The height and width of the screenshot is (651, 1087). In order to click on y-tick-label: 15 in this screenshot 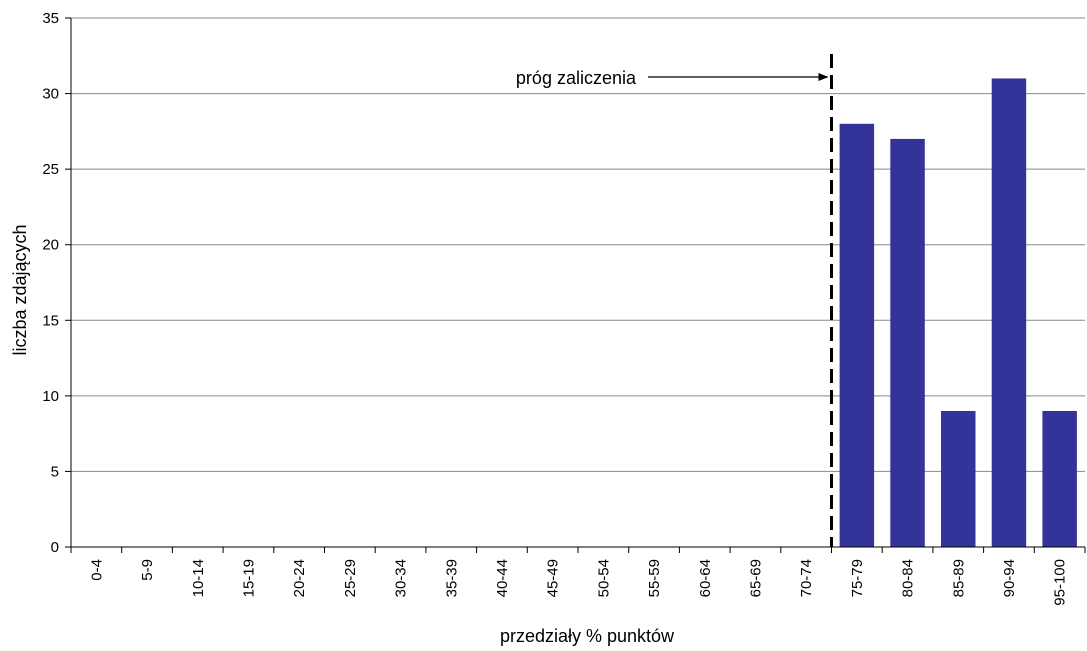, I will do `click(50, 320)`.